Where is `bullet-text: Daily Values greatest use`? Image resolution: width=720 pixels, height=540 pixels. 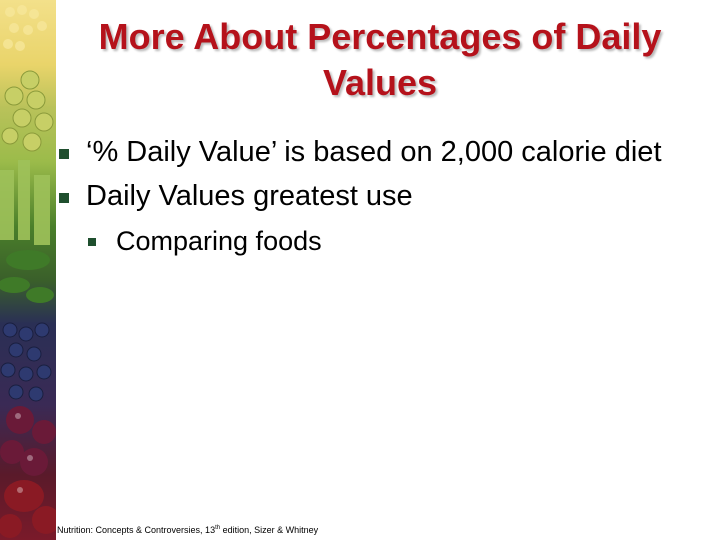
bullet-text: Daily Values greatest use is located at coordinates (249, 196).